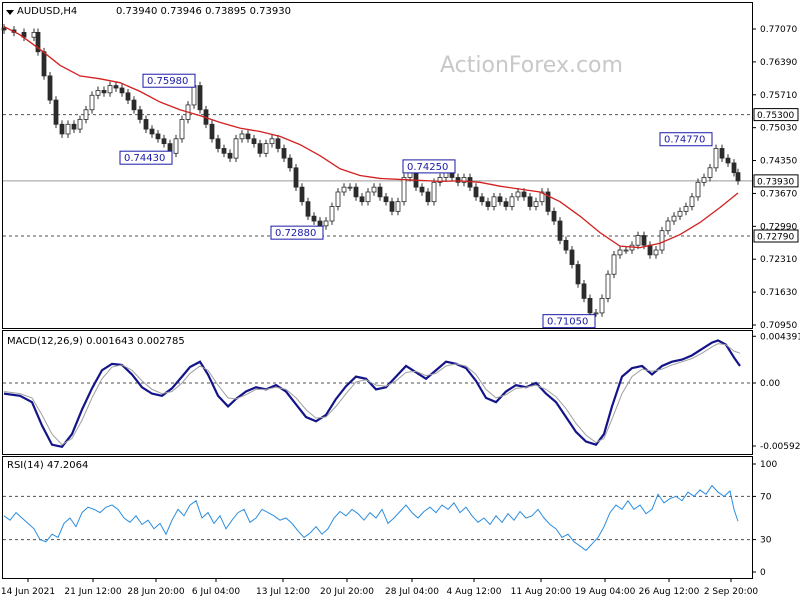 This screenshot has height=600, width=800. What do you see at coordinates (778, 326) in the screenshot?
I see `price-axis-label: 0.70950` at bounding box center [778, 326].